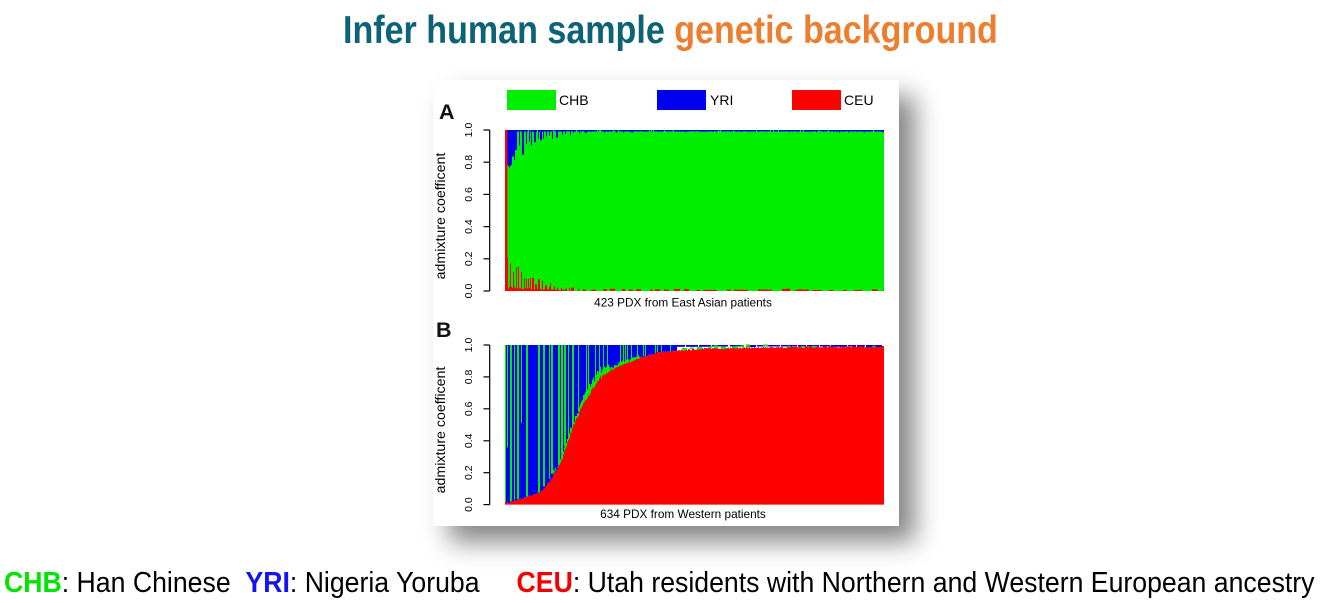 This screenshot has height=603, width=1325. I want to click on svg-text: CEU, so click(859, 100).